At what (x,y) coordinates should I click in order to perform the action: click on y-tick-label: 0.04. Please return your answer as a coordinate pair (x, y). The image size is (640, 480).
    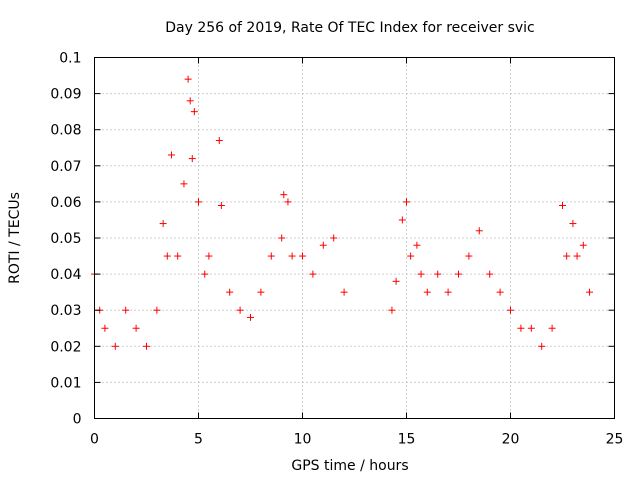
    Looking at the image, I should click on (65, 275).